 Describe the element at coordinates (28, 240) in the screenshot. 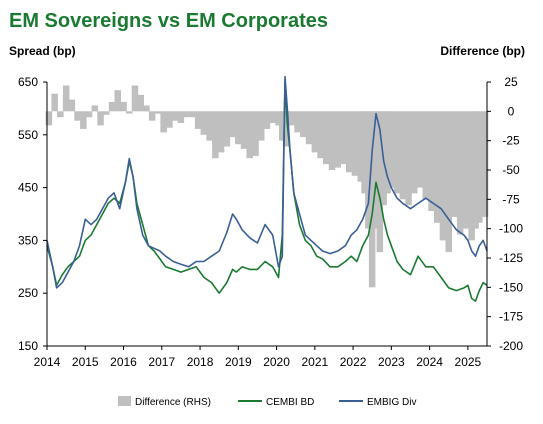

I see `left-tick-label: 350` at that location.